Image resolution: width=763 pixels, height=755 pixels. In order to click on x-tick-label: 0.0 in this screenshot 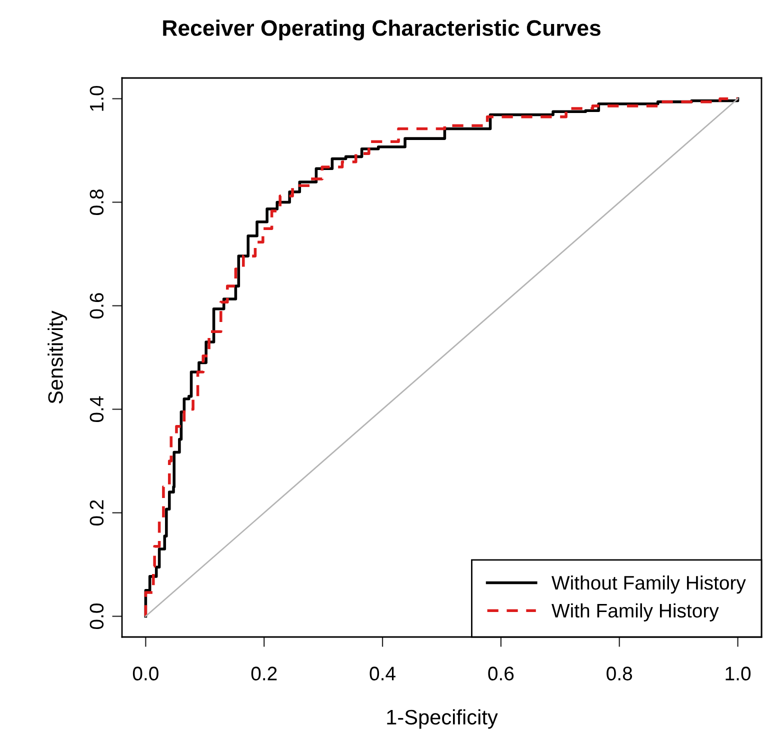, I will do `click(145, 673)`.